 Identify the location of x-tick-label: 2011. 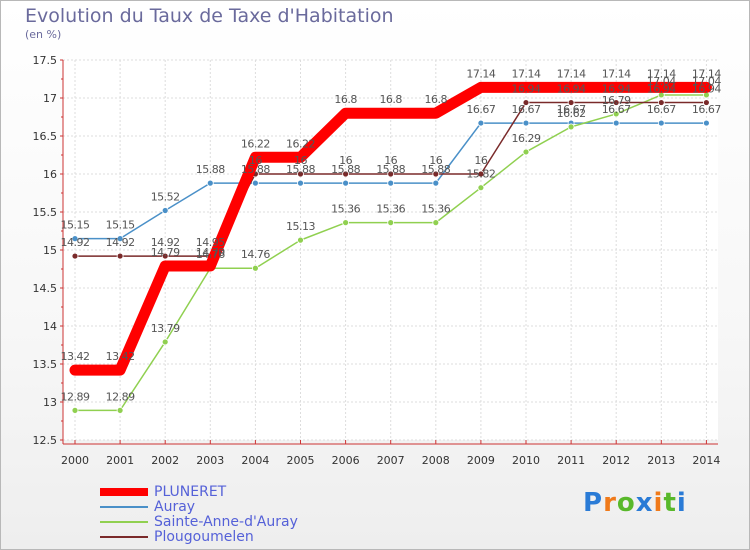
(571, 460).